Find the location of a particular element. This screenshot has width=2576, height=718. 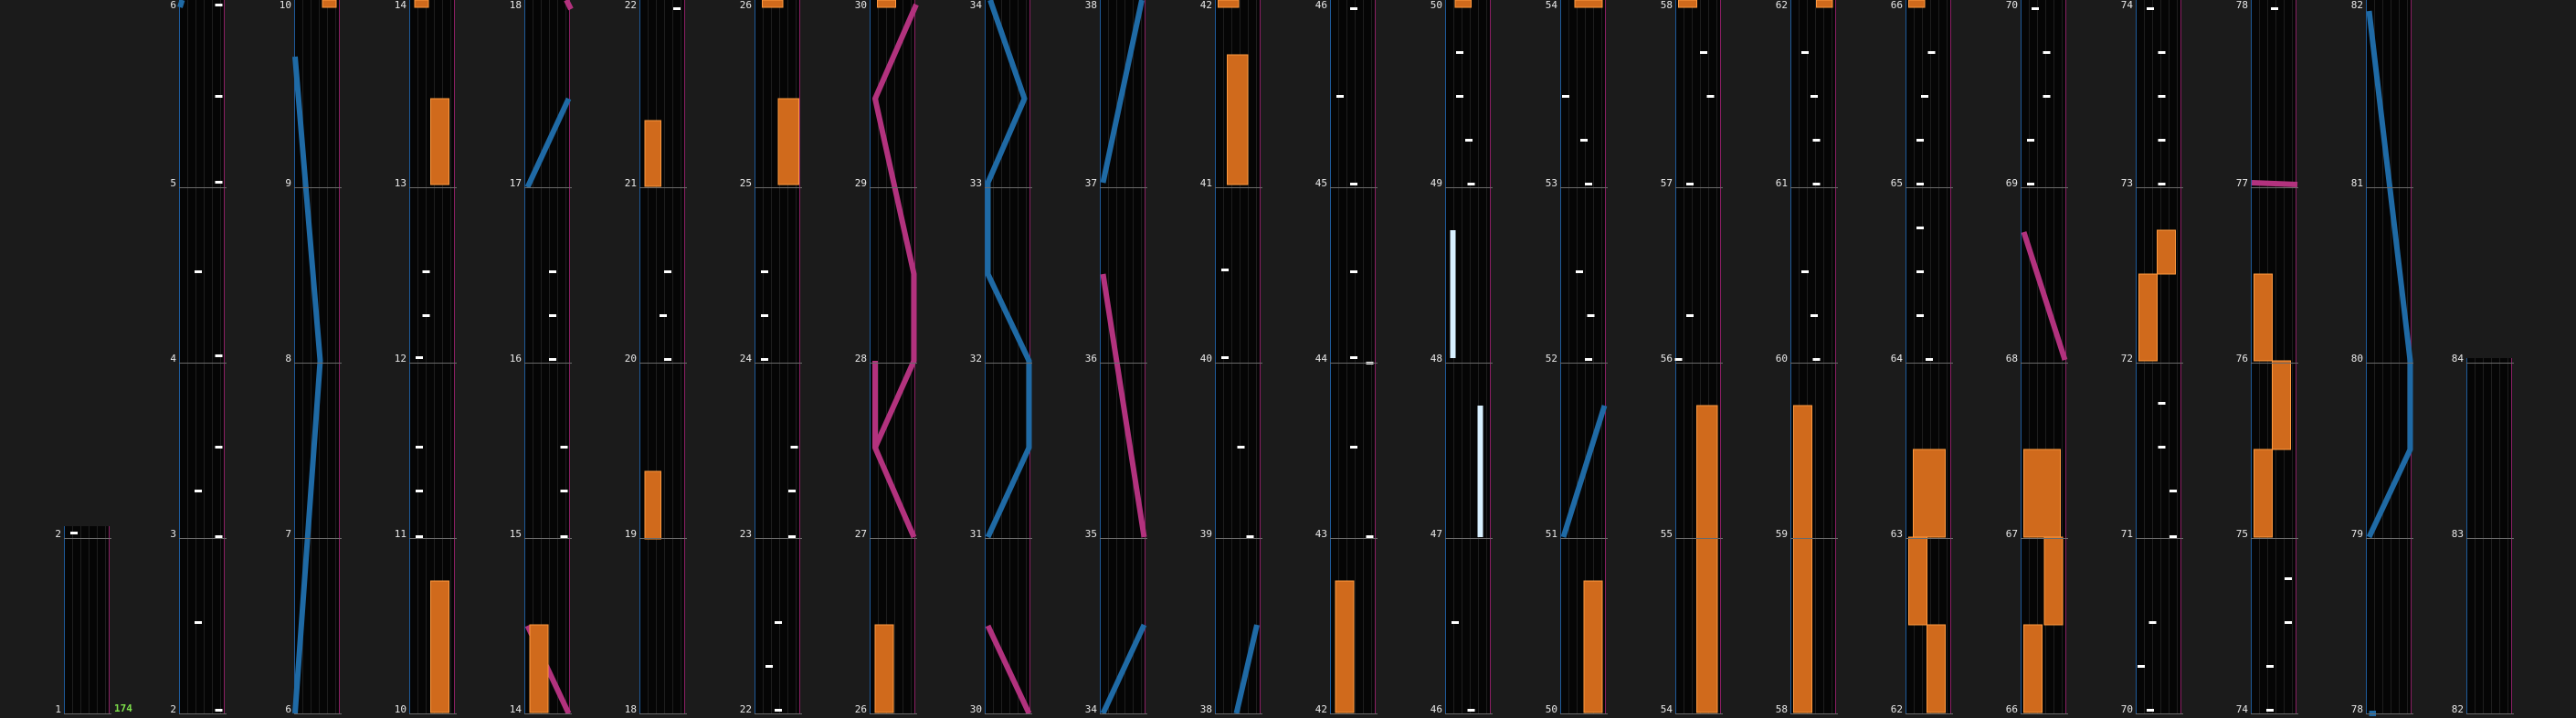

measure-number: 82 is located at coordinates (2356, 5).